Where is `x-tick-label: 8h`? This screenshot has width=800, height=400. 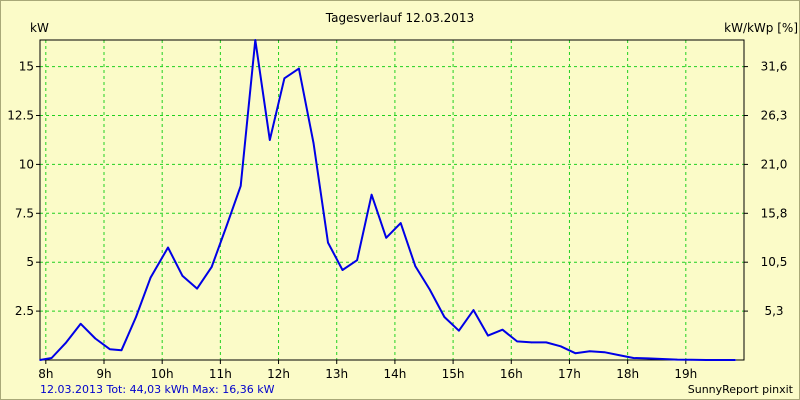 x-tick-label: 8h is located at coordinates (45, 374).